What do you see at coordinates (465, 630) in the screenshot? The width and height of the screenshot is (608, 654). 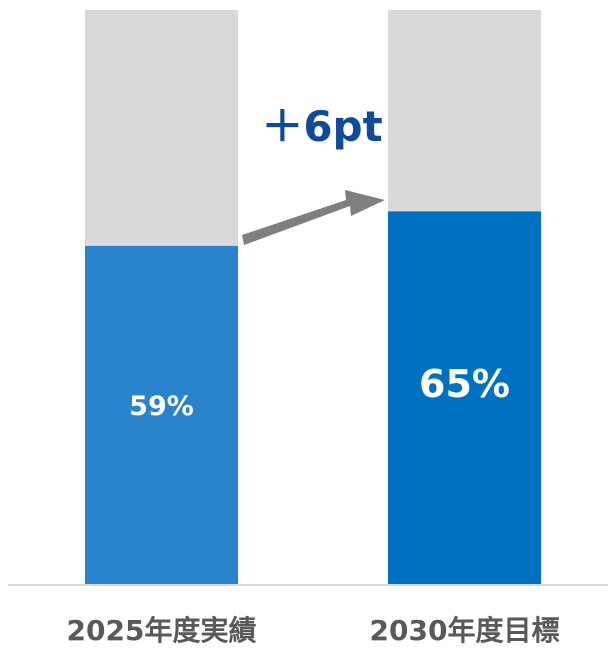 I see `category-label-2: 2030年度目標` at bounding box center [465, 630].